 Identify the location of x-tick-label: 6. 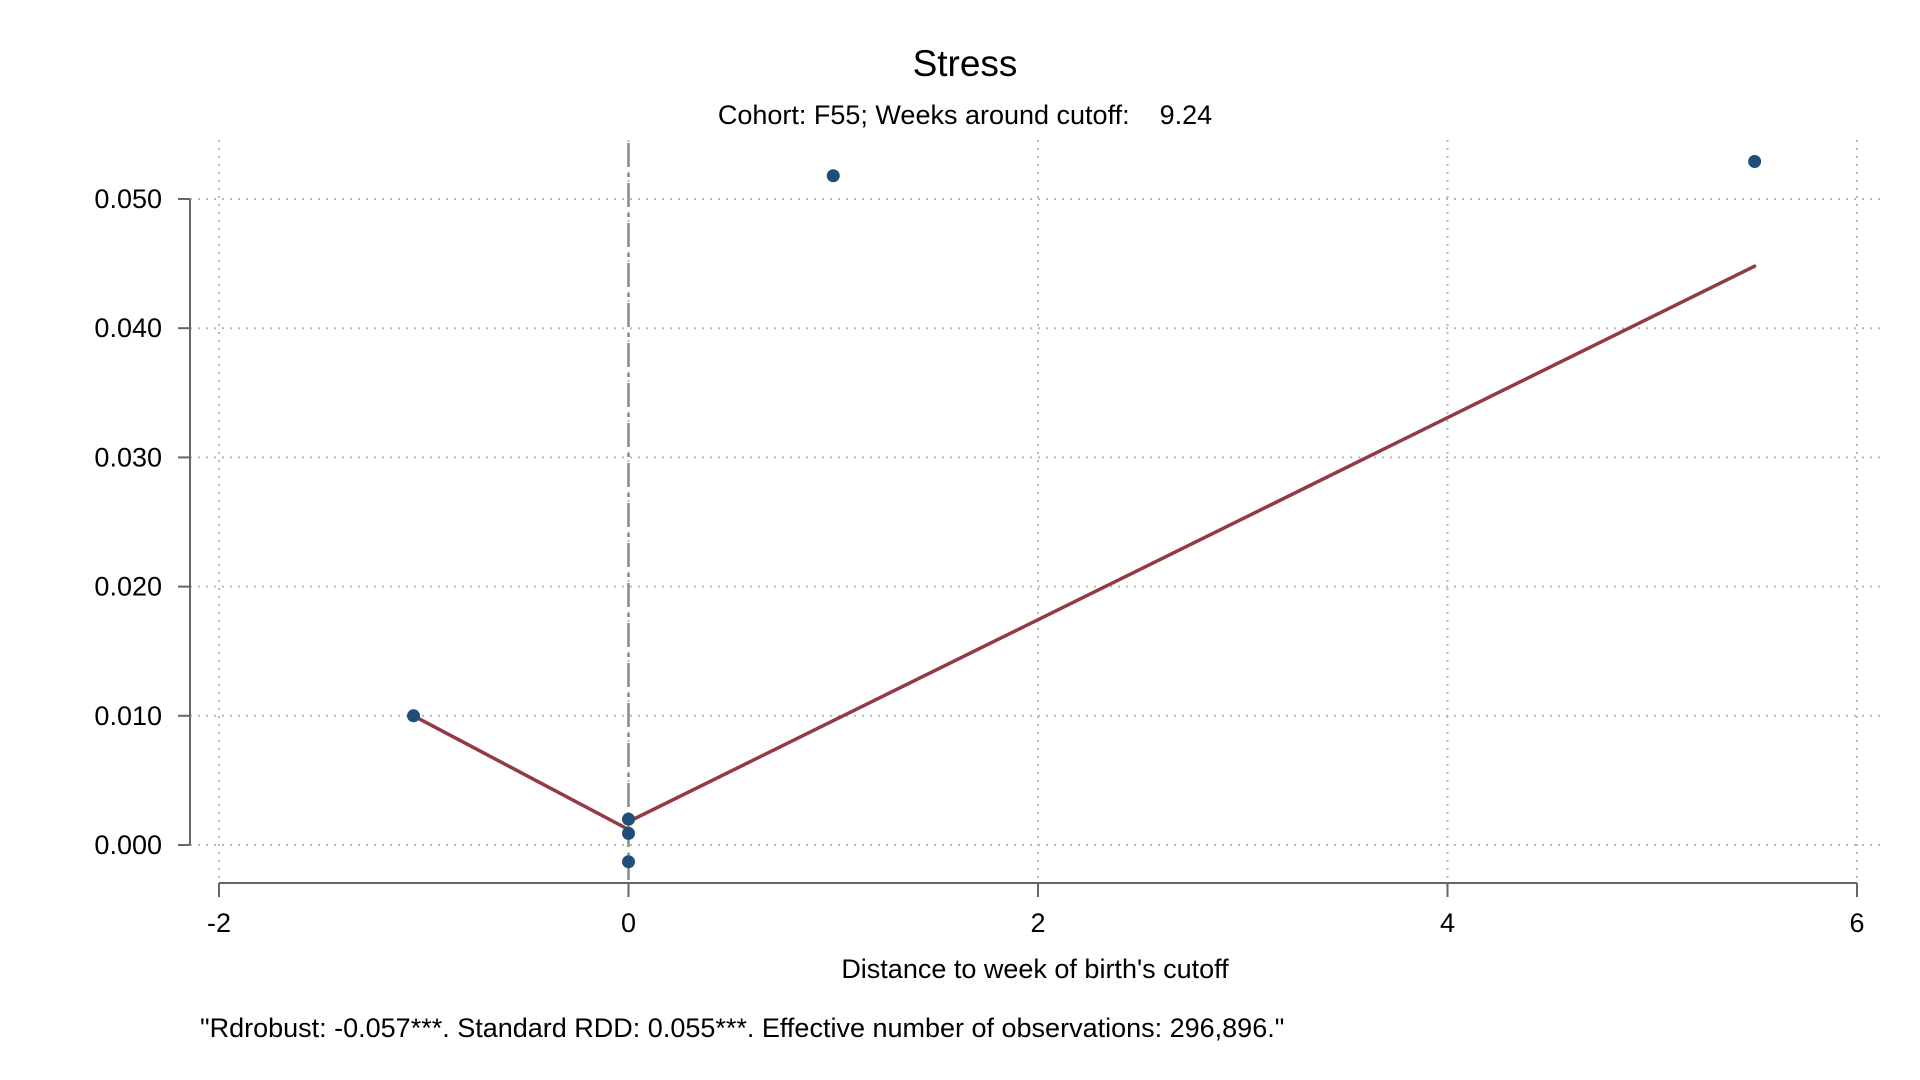
(1856, 923).